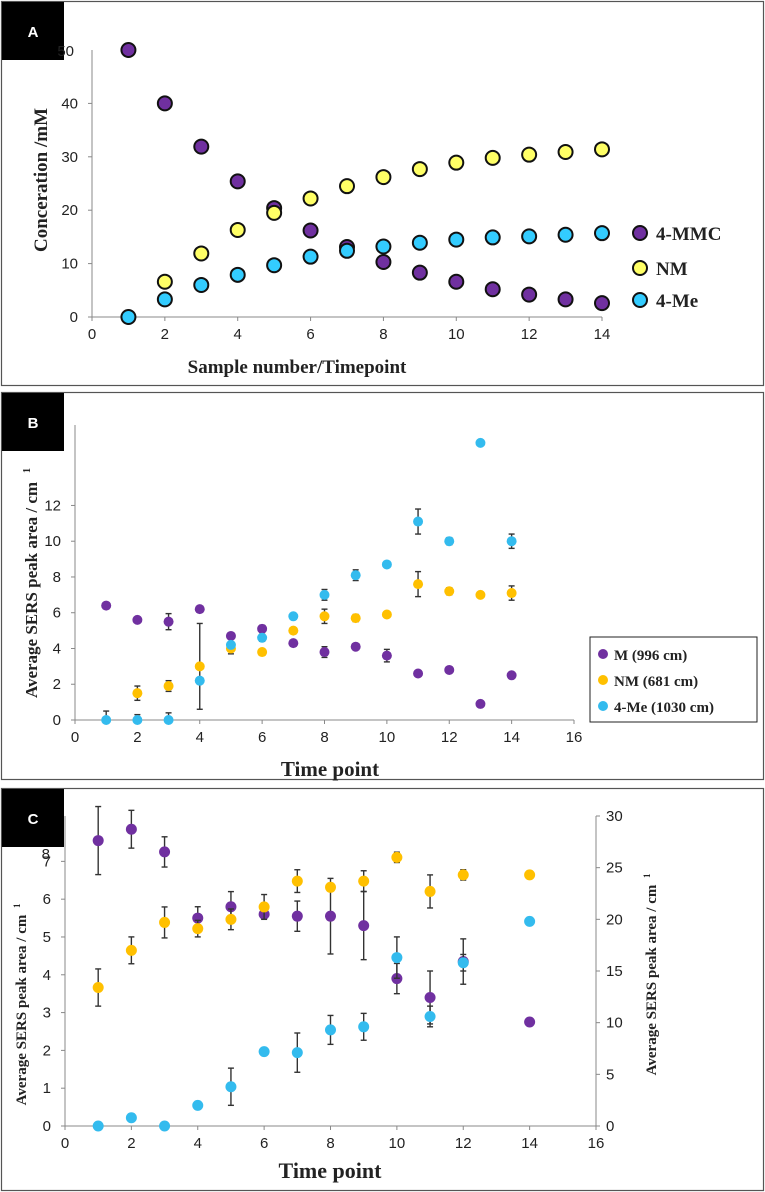 This screenshot has width=765, height=1192. What do you see at coordinates (41, 180) in the screenshot?
I see `panel-a-y-axis-title: Conceration /mM` at bounding box center [41, 180].